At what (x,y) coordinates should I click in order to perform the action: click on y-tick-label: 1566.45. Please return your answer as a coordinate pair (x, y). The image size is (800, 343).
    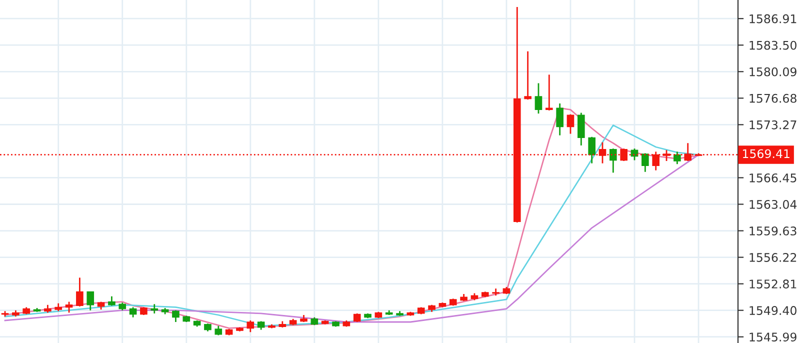
    Looking at the image, I should click on (773, 177).